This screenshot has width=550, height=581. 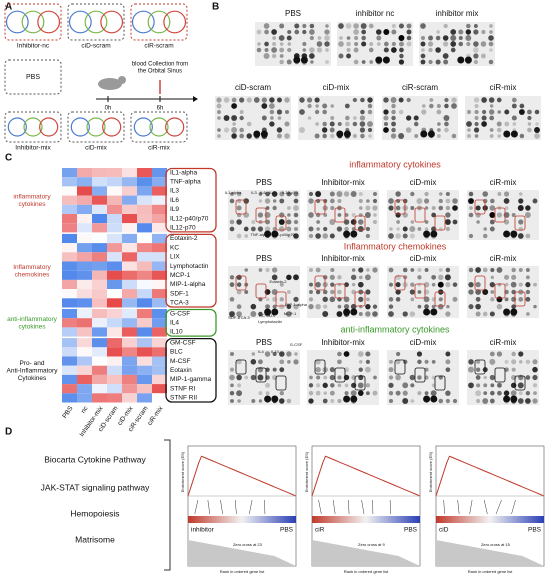 What do you see at coordinates (235, 507) in the screenshot?
I see `hit` at bounding box center [235, 507].